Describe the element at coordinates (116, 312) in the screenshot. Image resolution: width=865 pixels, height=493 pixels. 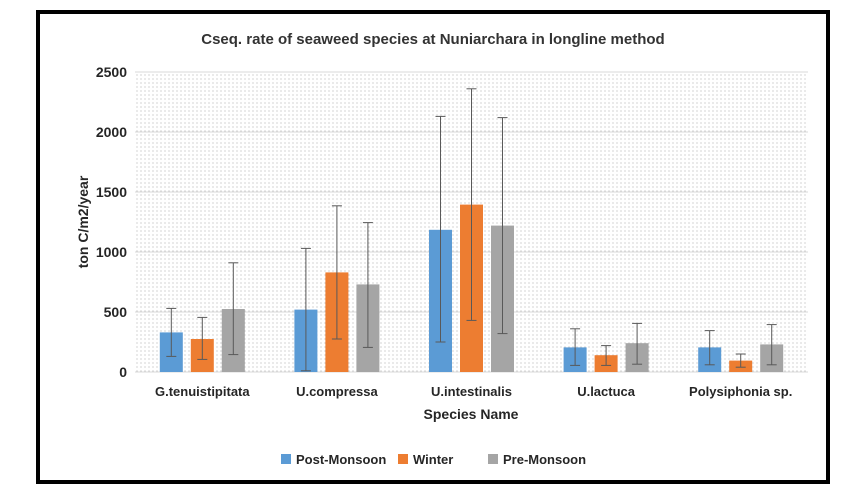
I see `y-tick-label: 500` at that location.